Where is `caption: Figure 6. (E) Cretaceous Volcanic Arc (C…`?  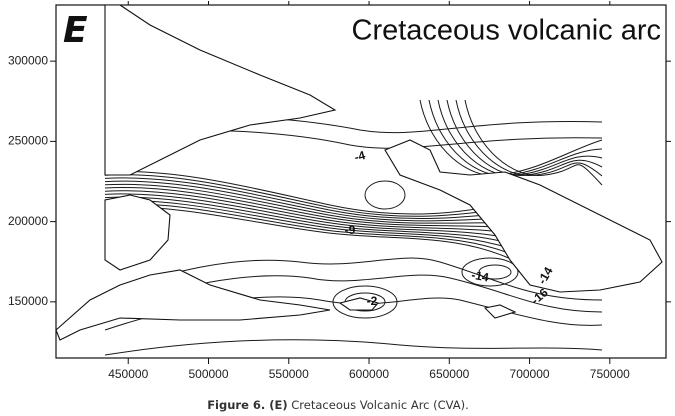
caption: Figure 6. (E) Cretaceous Volcanic Arc (C… is located at coordinates (338, 405).